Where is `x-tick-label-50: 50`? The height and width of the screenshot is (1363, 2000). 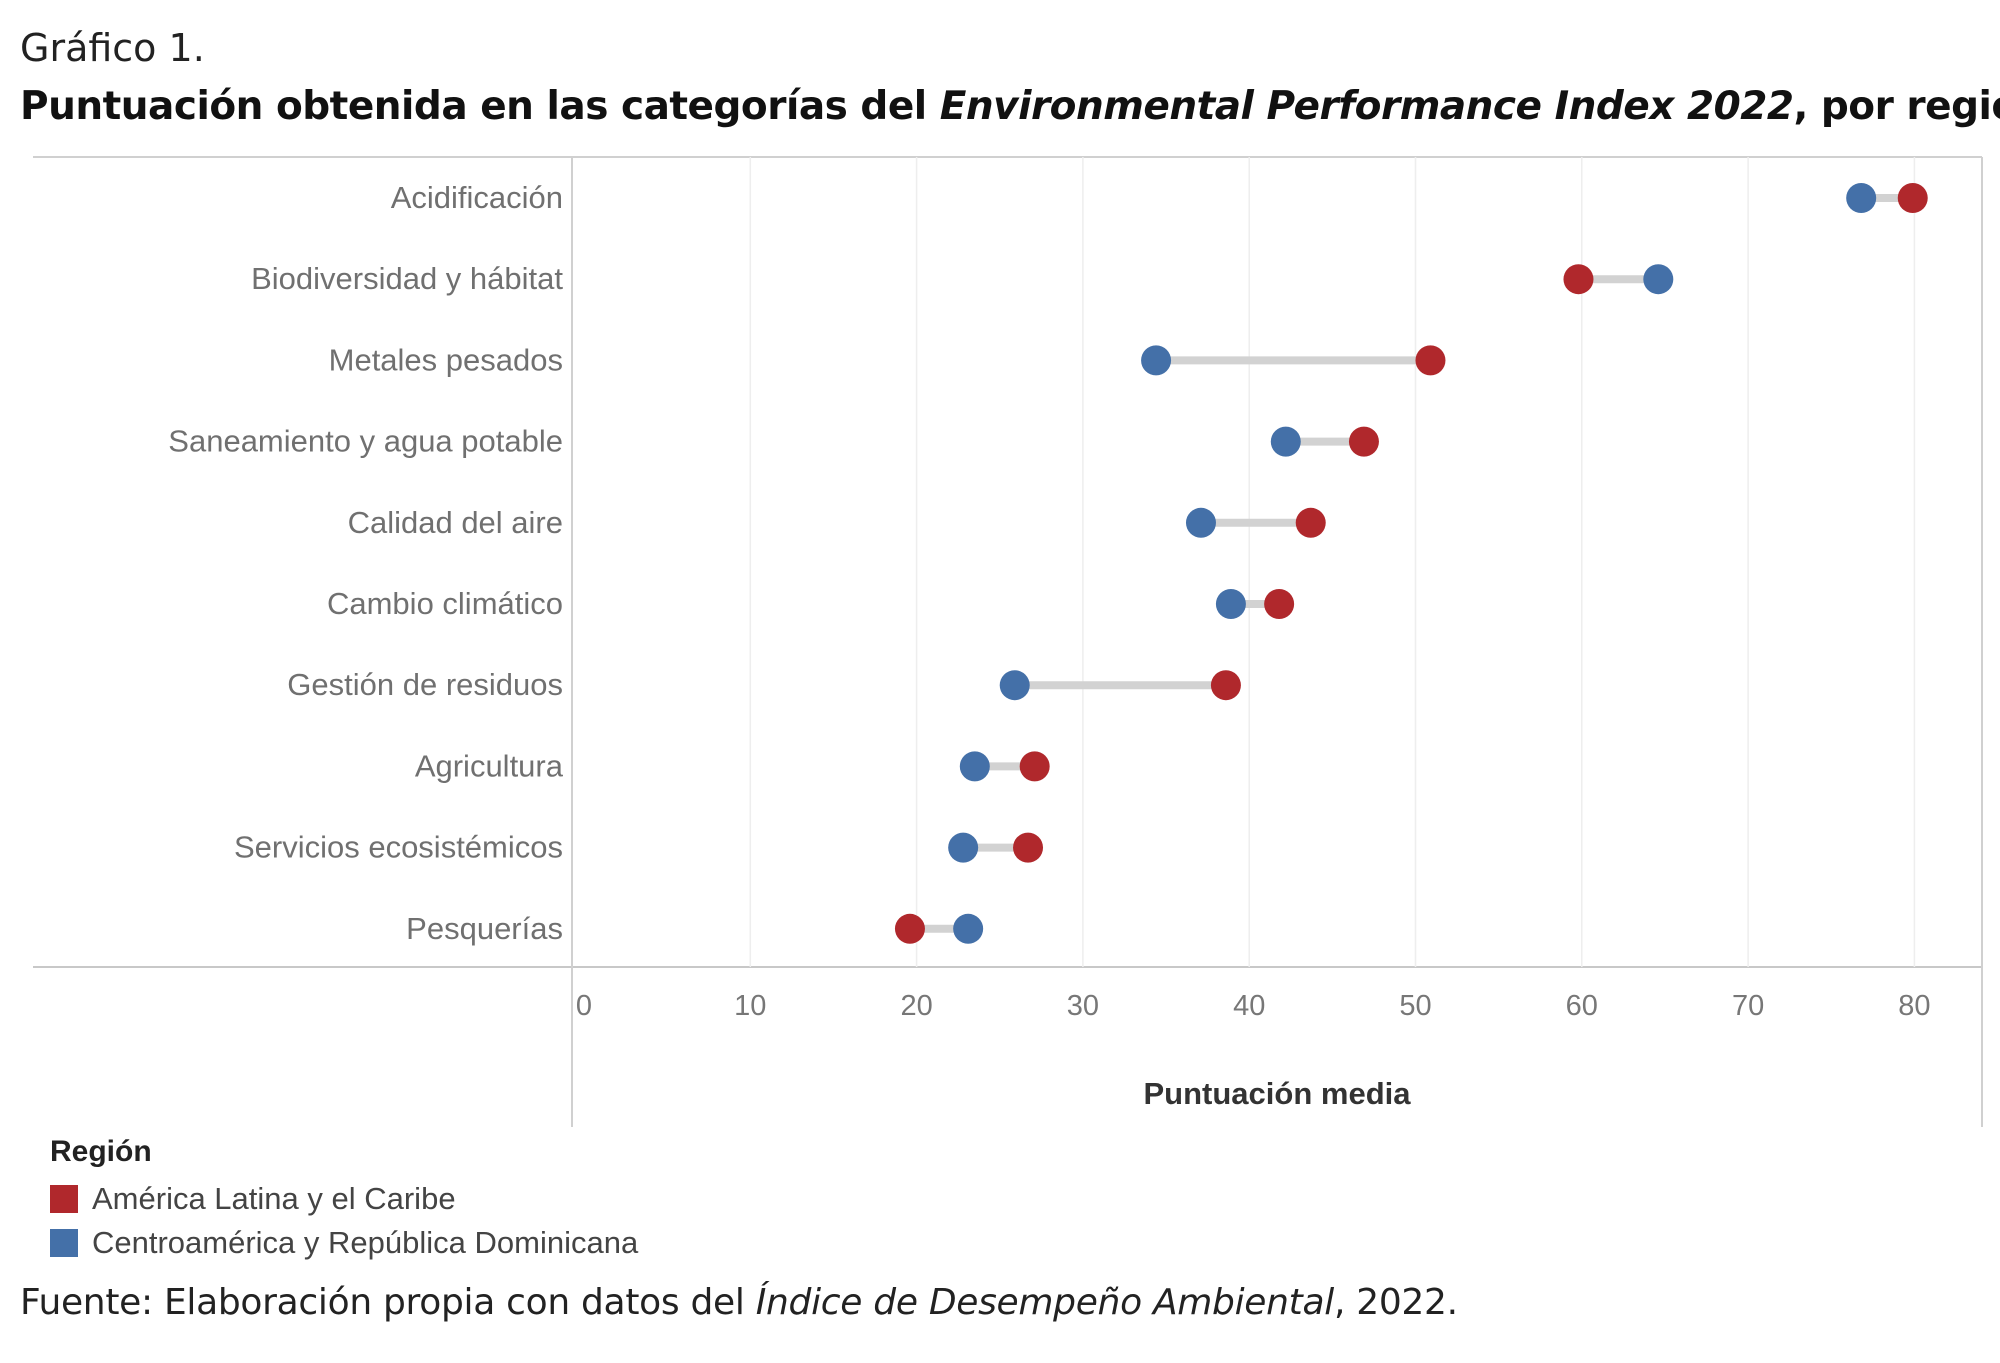 x-tick-label-50: 50 is located at coordinates (1415, 1006).